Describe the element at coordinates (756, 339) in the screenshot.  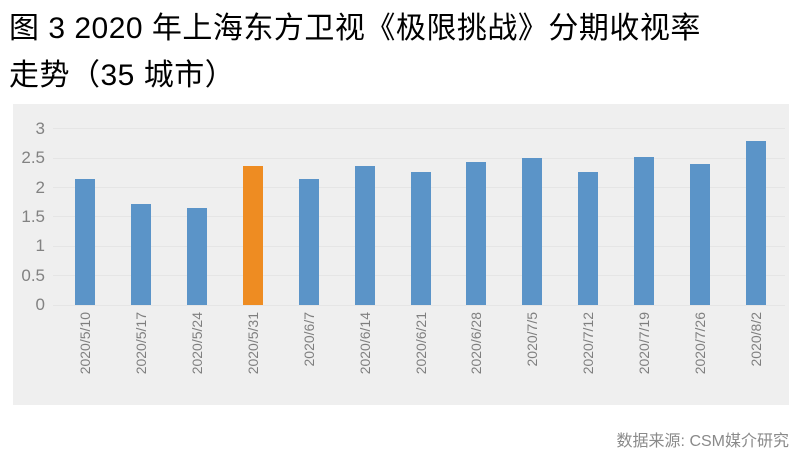
I see `x-axis-tick-label-text: 2020/8/2` at that location.